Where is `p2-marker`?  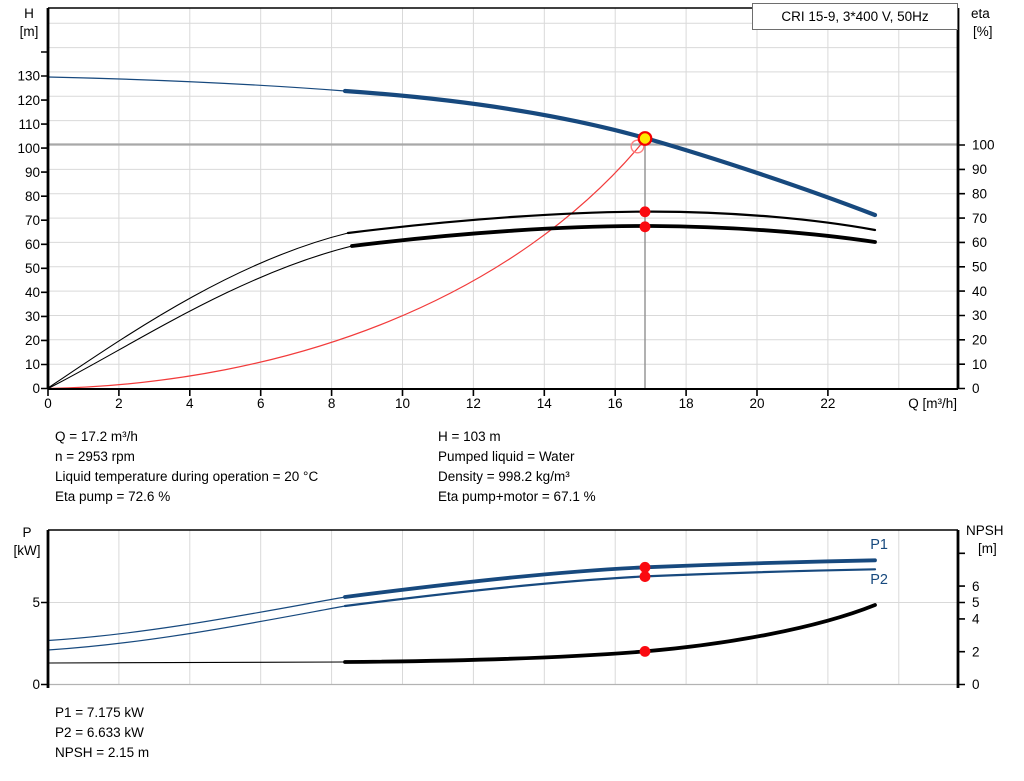 p2-marker is located at coordinates (645, 576).